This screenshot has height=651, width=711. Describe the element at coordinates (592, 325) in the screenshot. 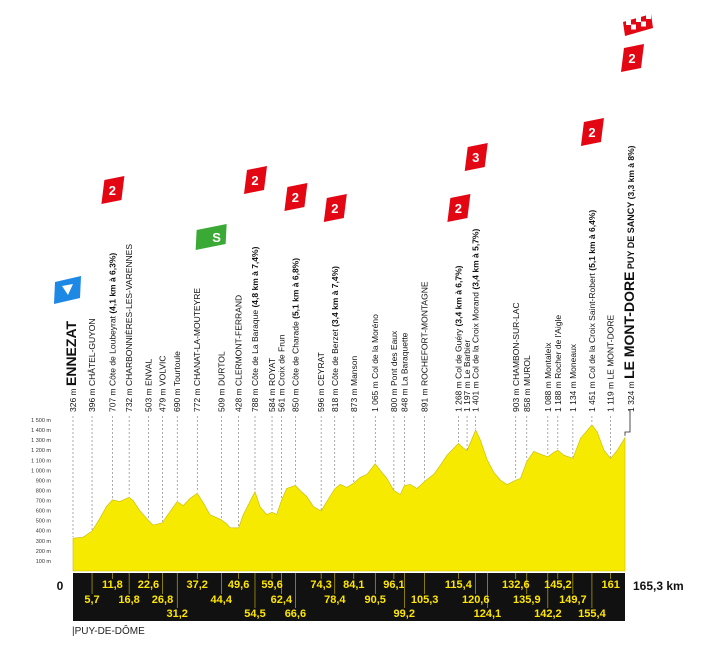

I see `place-label-part: Col de la Croix Saint-Robert` at that location.